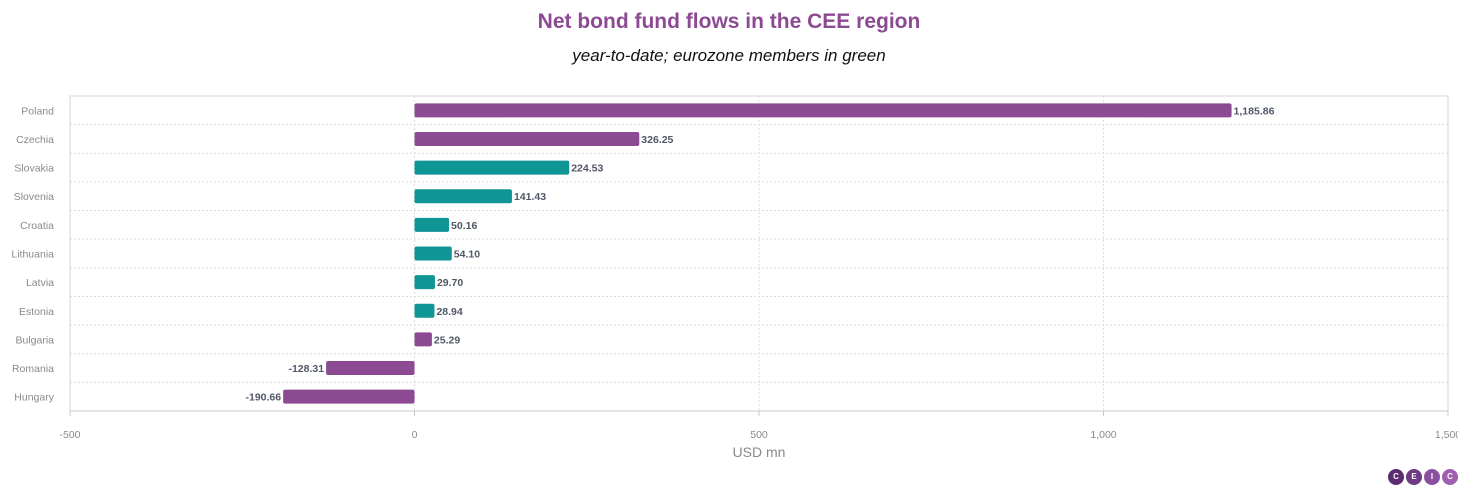  Describe the element at coordinates (34, 169) in the screenshot. I see `category-label: Slovakia` at that location.